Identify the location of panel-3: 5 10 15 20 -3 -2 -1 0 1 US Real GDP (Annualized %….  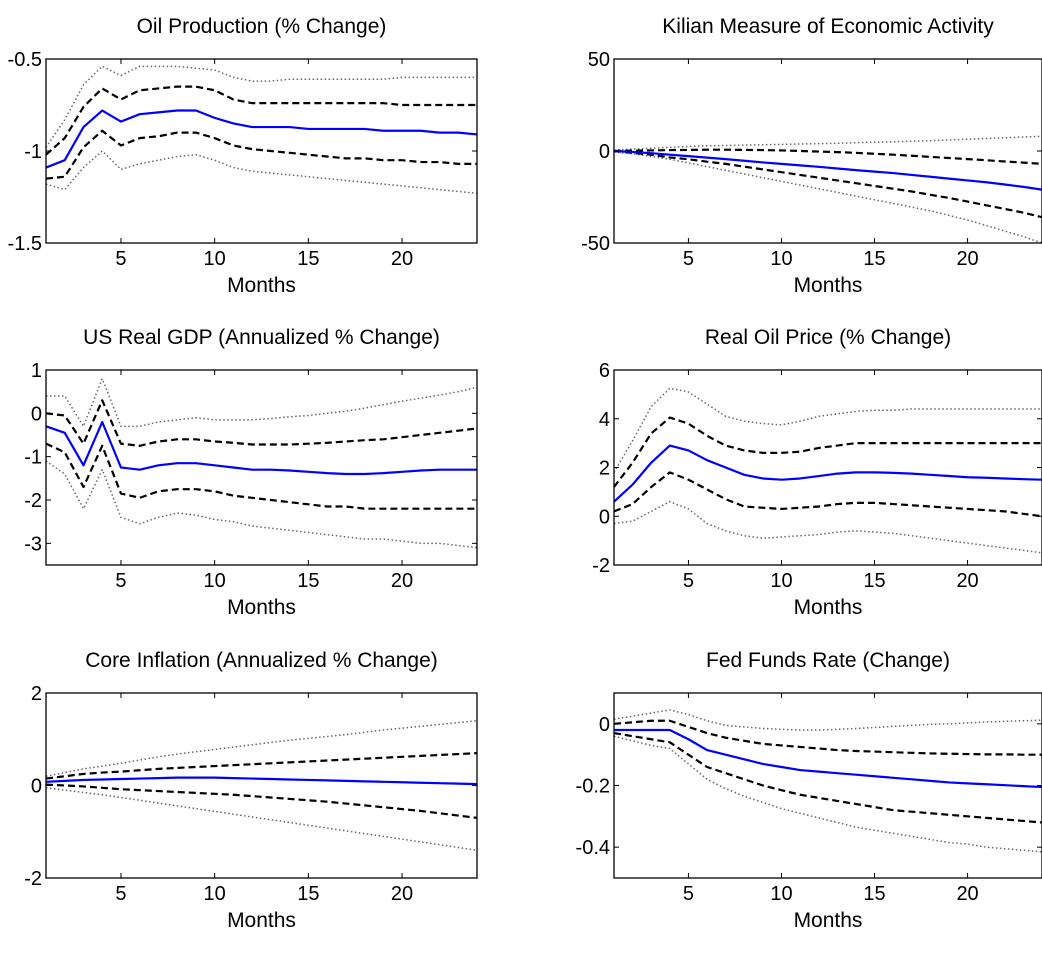
(251, 472).